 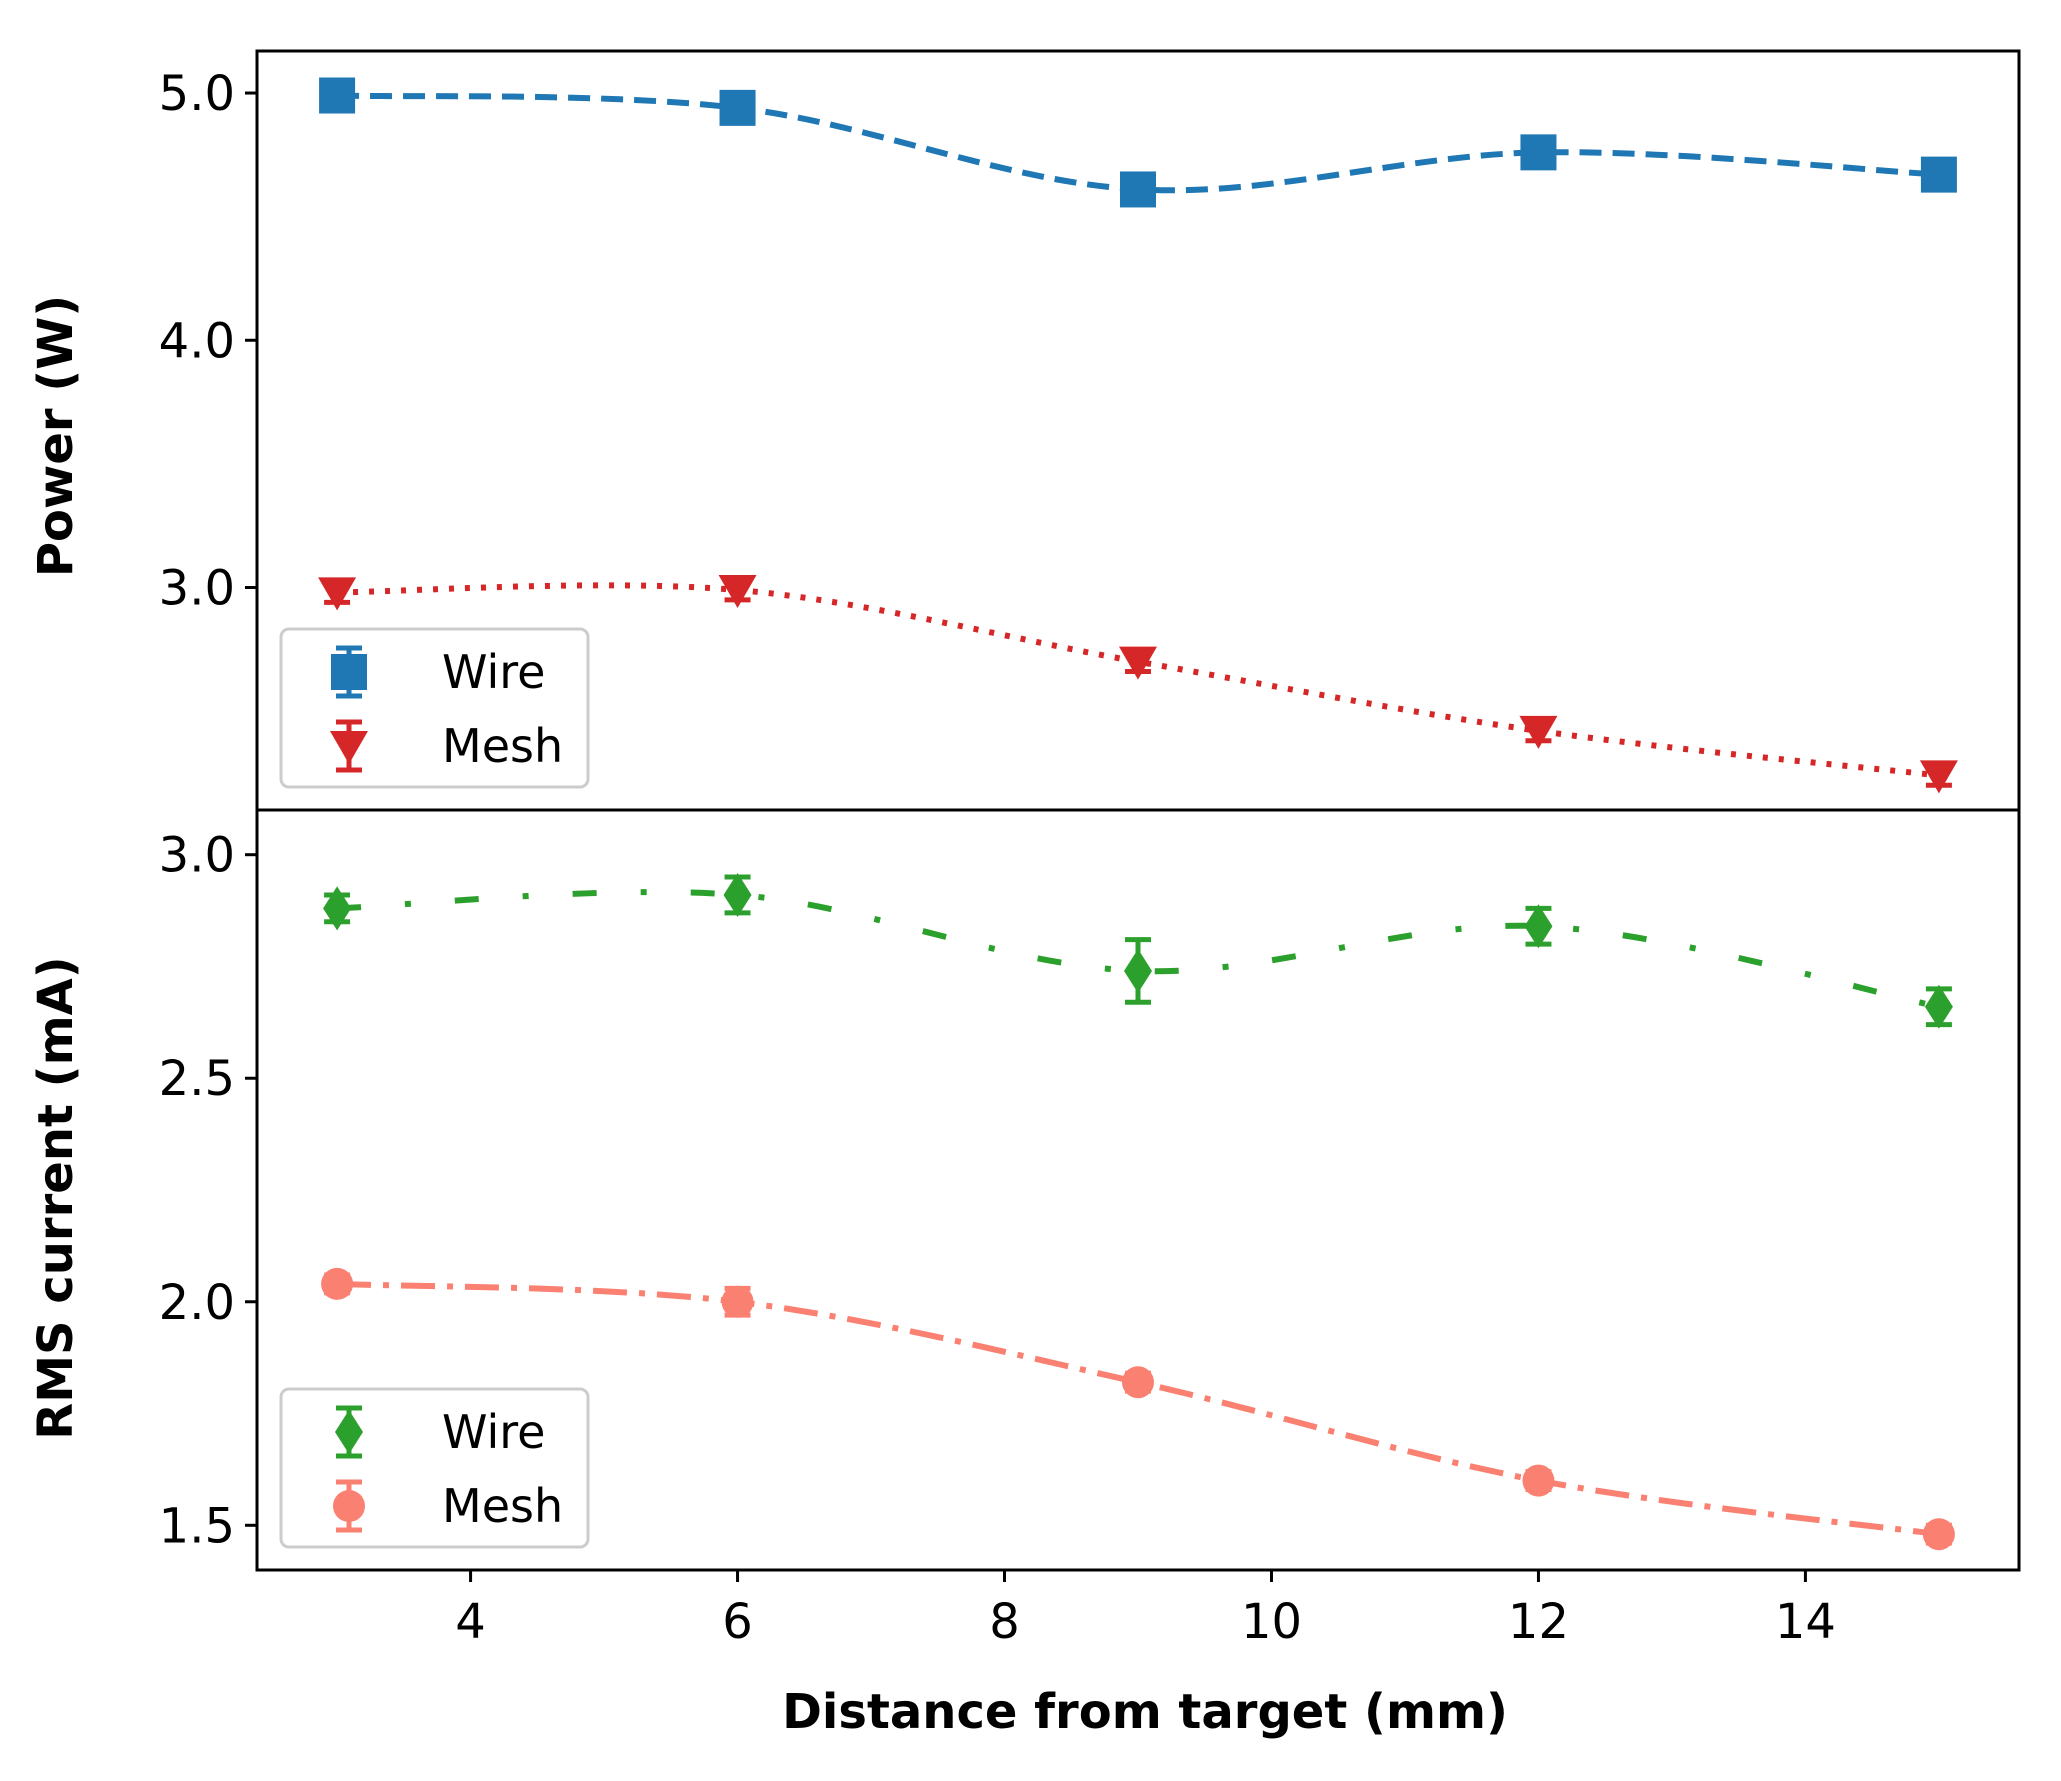 I want to click on current-legend-handles, so click(x=349, y=1469).